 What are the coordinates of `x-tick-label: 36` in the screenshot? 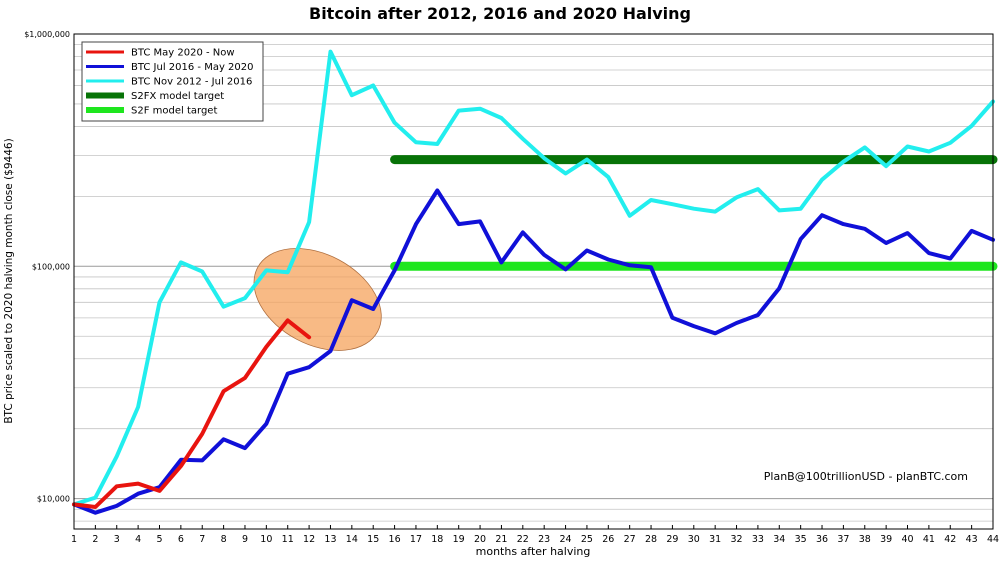 It's located at (822, 539).